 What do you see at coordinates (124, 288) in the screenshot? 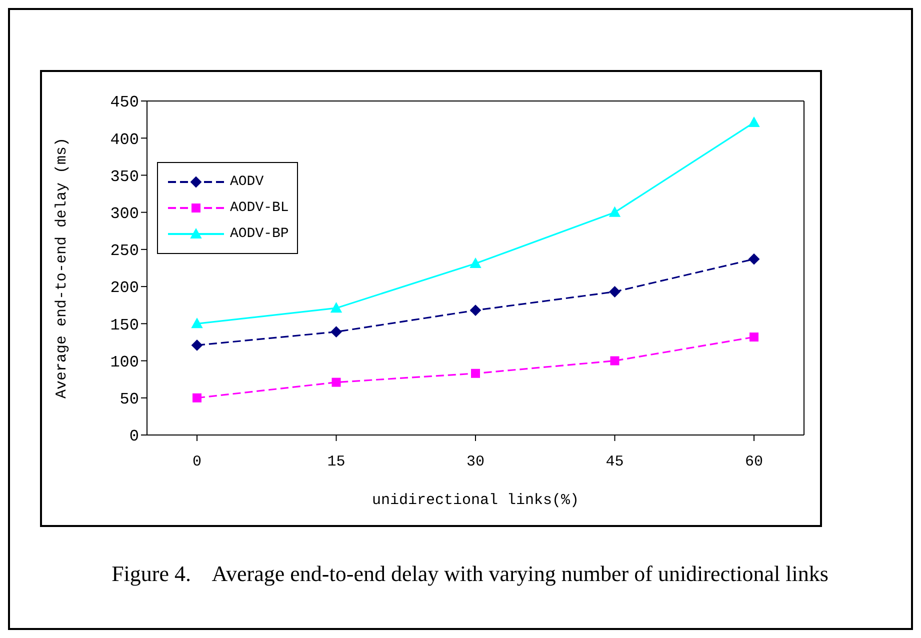
I see `y-tick-label: 200` at bounding box center [124, 288].